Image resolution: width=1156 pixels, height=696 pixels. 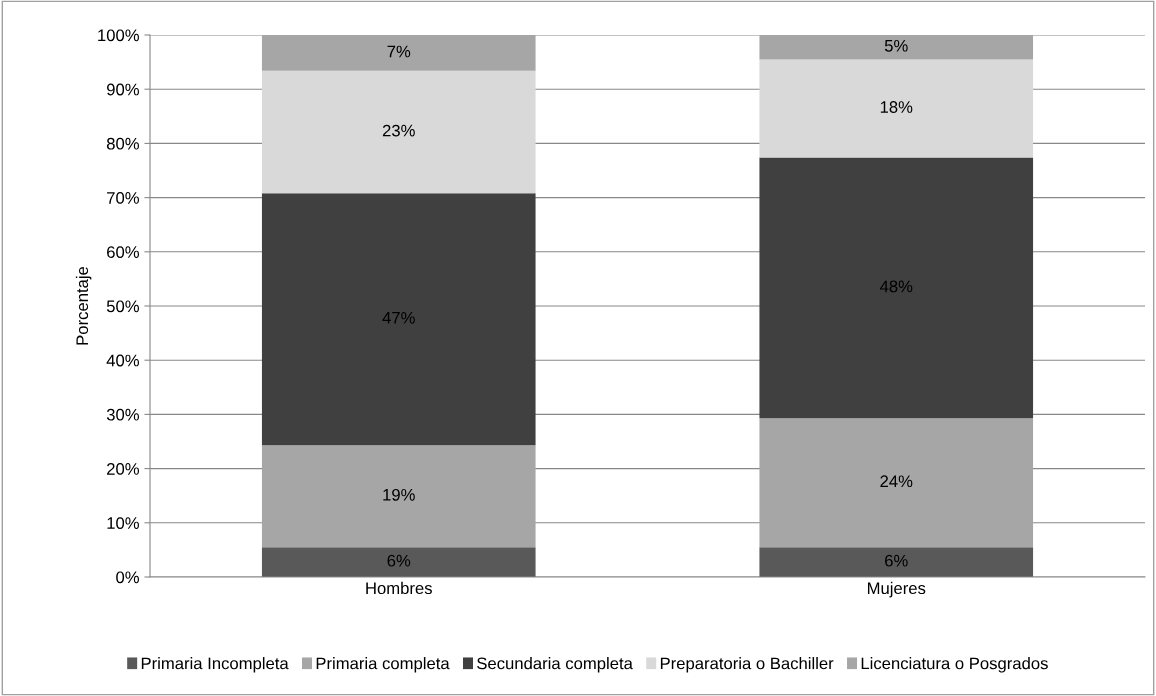 What do you see at coordinates (122, 143) in the screenshot?
I see `y-tick-label: 80%` at bounding box center [122, 143].